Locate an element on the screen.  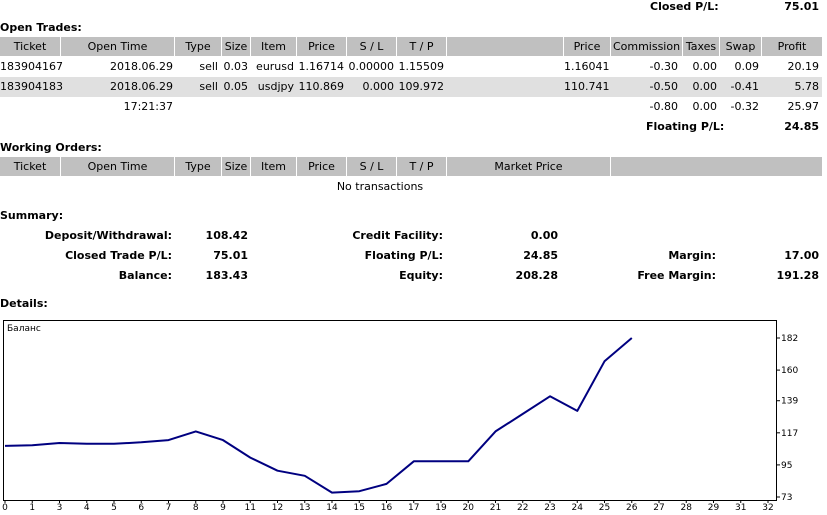
deposit-label: Deposit/Withdrawal: is located at coordinates (108, 235).